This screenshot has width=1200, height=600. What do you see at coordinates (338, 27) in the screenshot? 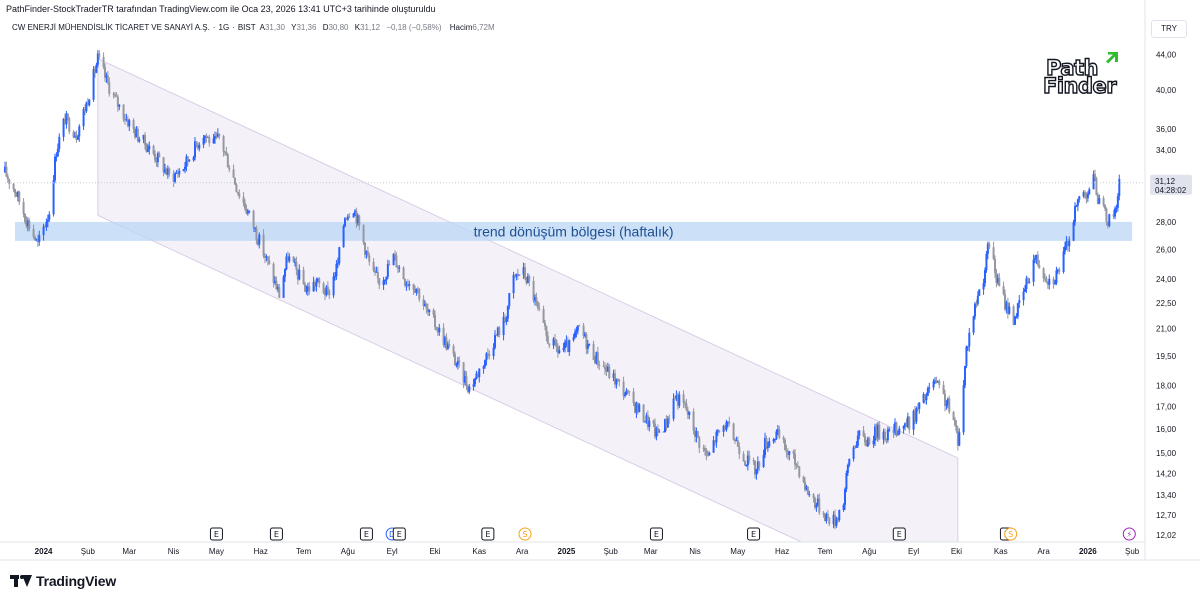
I see `low-value: 30,80` at bounding box center [338, 27].